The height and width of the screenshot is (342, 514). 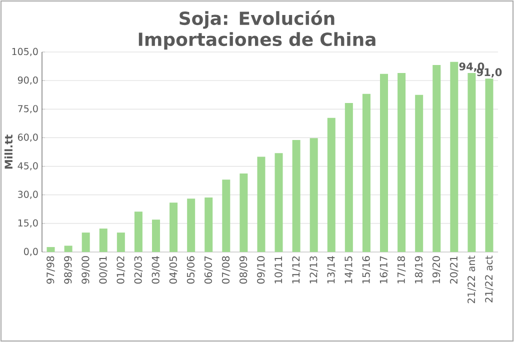 What do you see at coordinates (349, 270) in the screenshot?
I see `x-tick-label: 14/15` at bounding box center [349, 270].